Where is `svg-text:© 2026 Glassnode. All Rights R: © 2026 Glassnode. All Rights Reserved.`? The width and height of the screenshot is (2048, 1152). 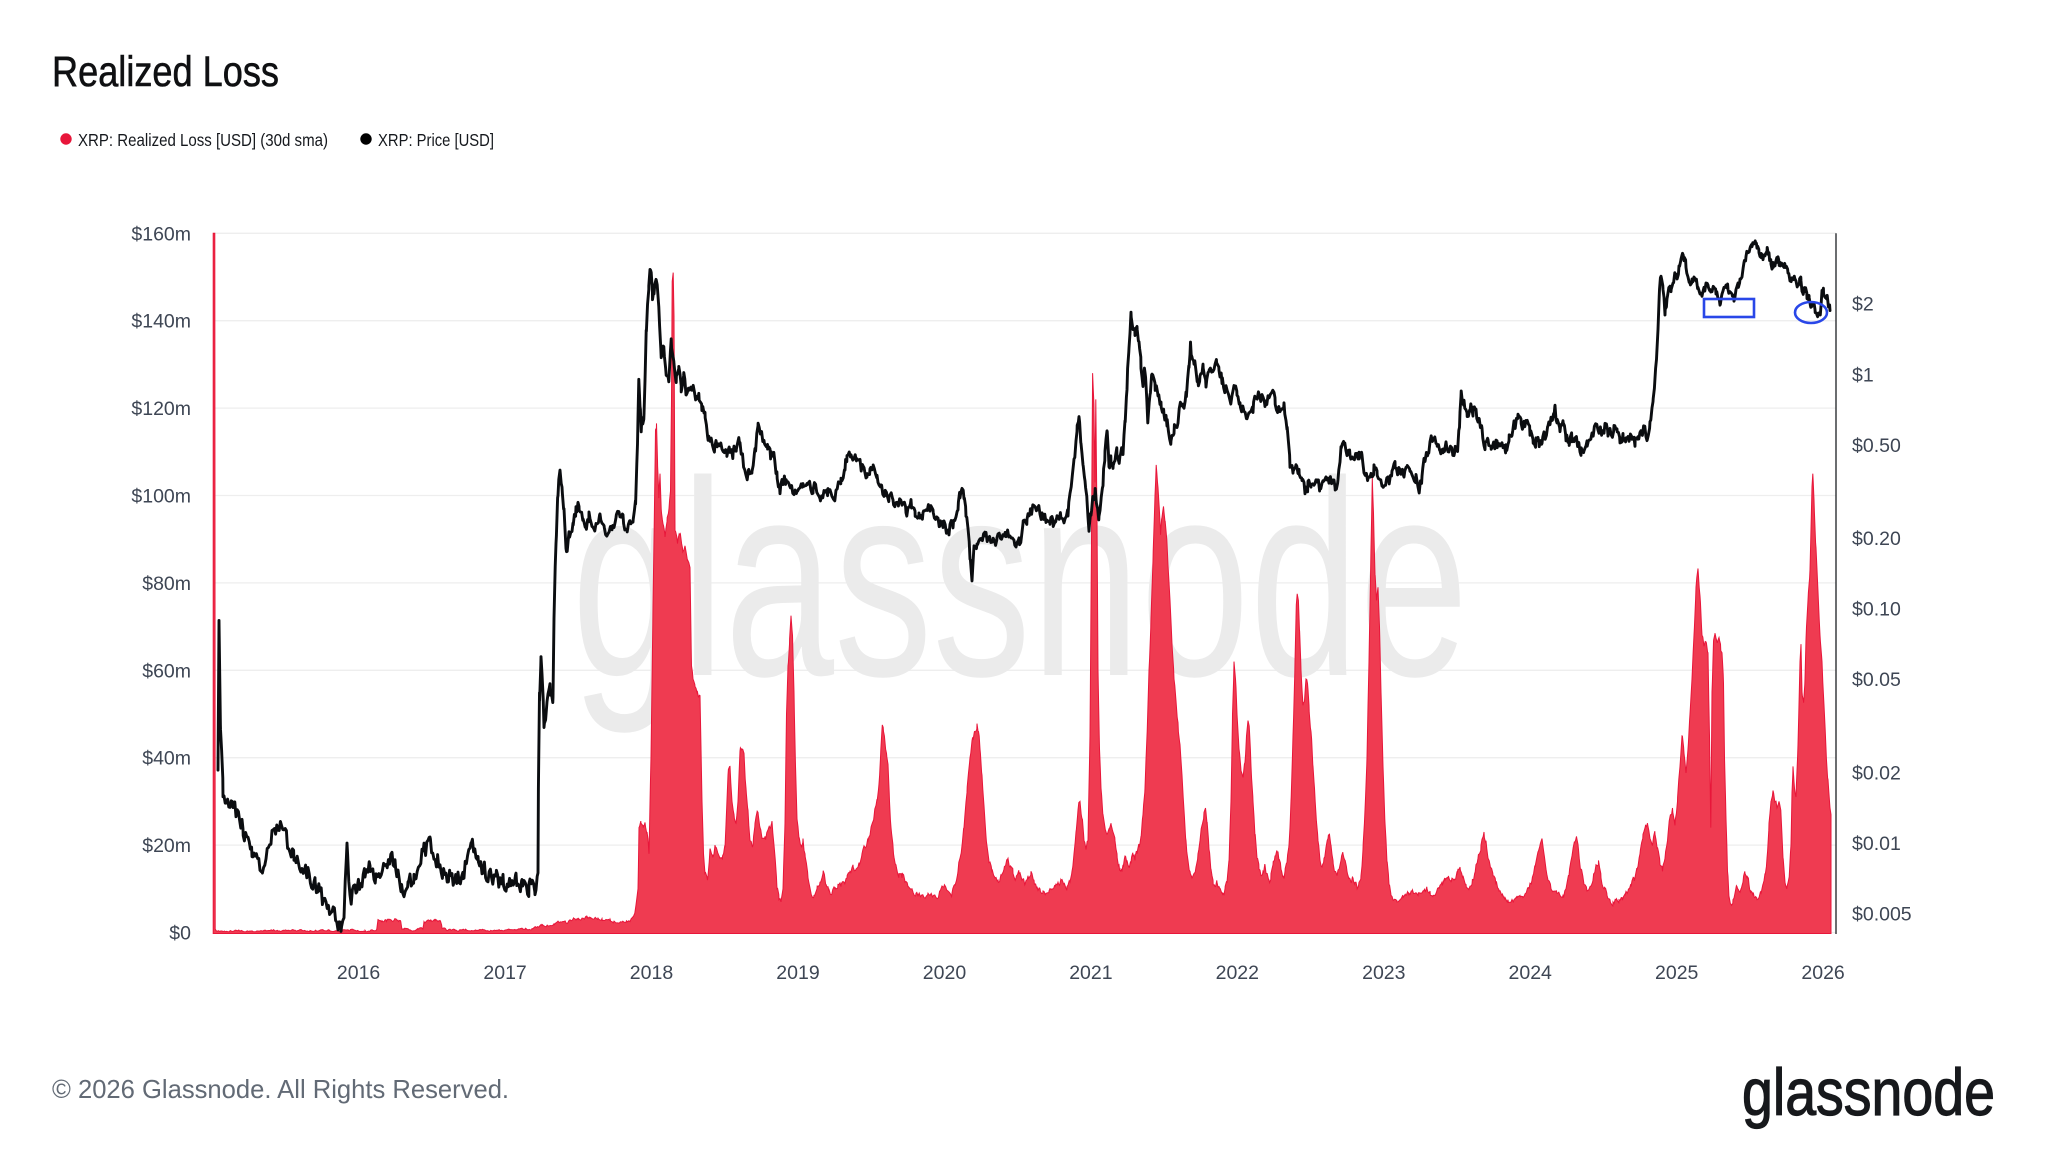 svg-text:© 2026 Glassnode. All Rights R: © 2026 Glassnode. All Rights Reserved. is located at coordinates (280, 1090).